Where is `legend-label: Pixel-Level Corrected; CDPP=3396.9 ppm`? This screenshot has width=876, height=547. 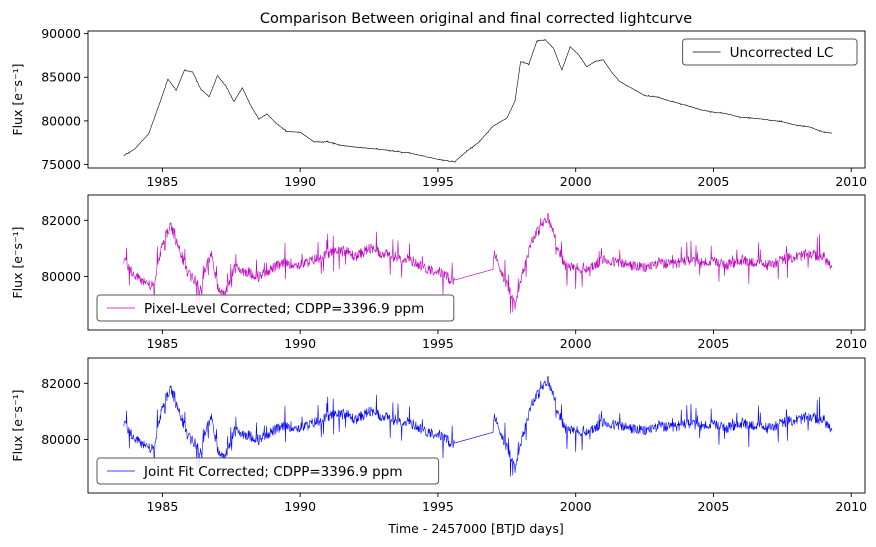
legend-label: Pixel-Level Corrected; CDPP=3396.9 ppm is located at coordinates (284, 309).